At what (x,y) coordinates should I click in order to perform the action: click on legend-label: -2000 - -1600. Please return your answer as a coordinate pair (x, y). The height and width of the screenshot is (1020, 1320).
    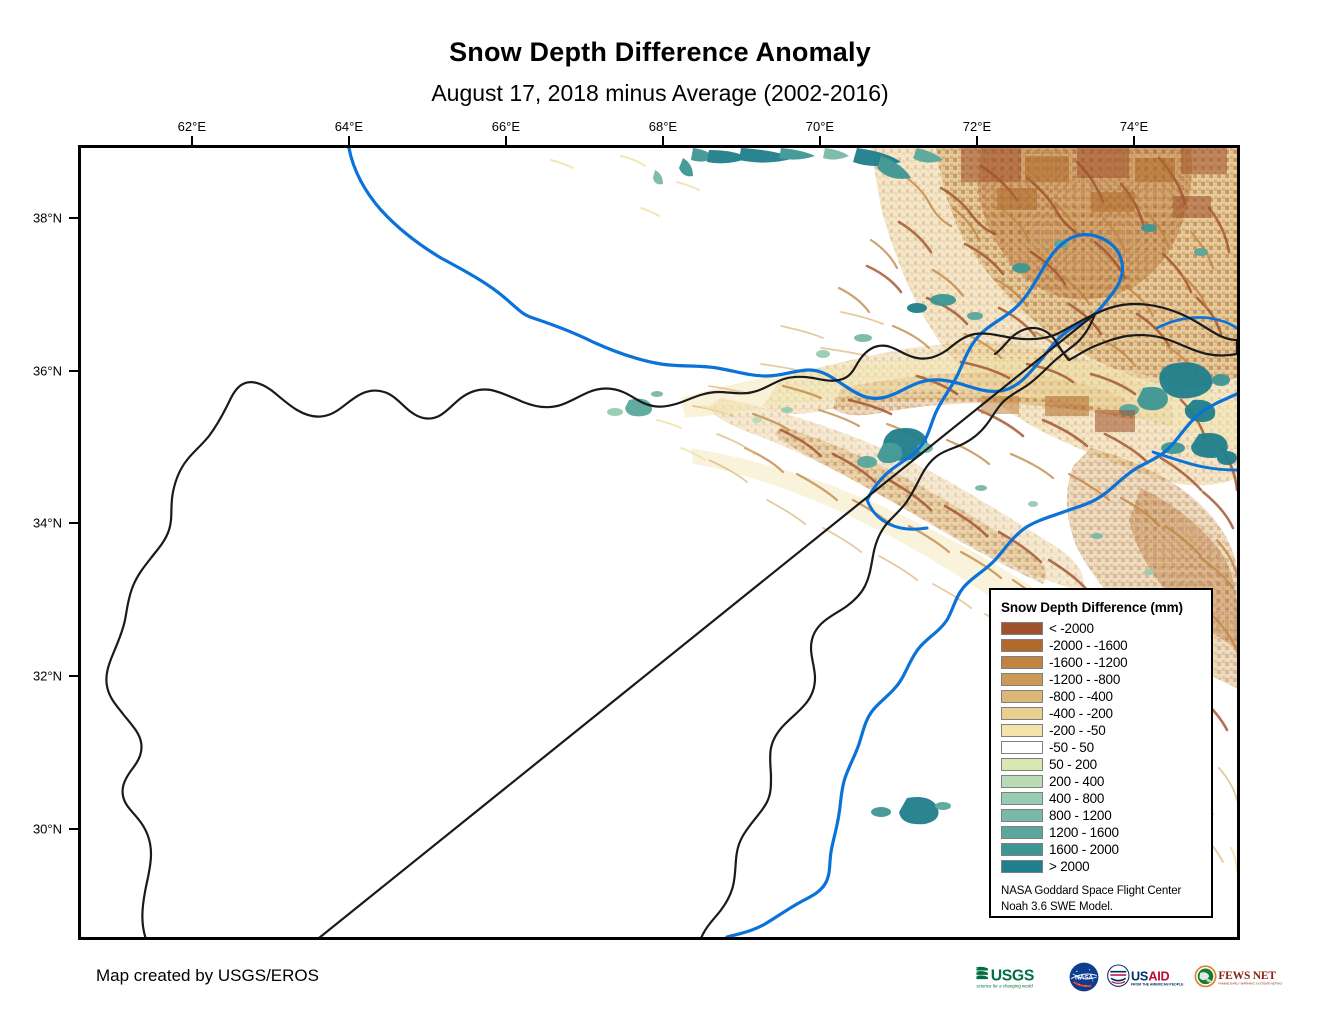
    Looking at the image, I should click on (1088, 645).